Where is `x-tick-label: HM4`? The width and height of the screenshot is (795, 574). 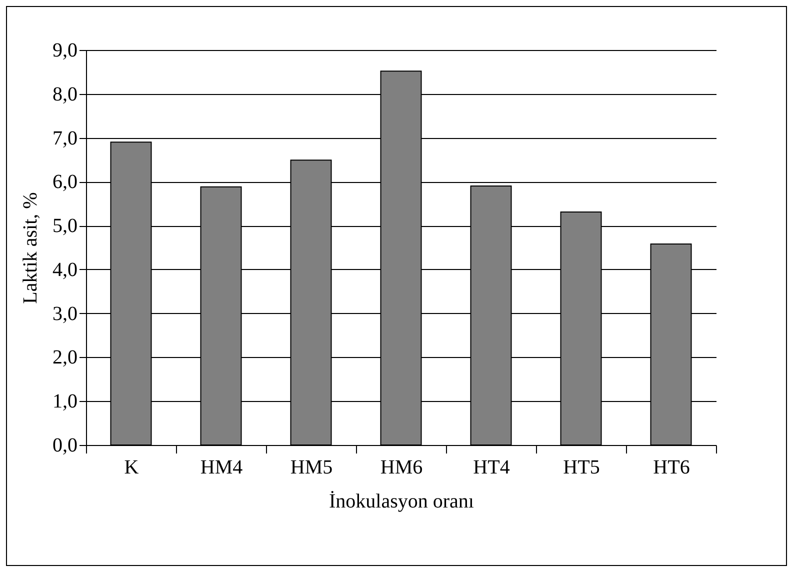 x-tick-label: HM4 is located at coordinates (221, 467).